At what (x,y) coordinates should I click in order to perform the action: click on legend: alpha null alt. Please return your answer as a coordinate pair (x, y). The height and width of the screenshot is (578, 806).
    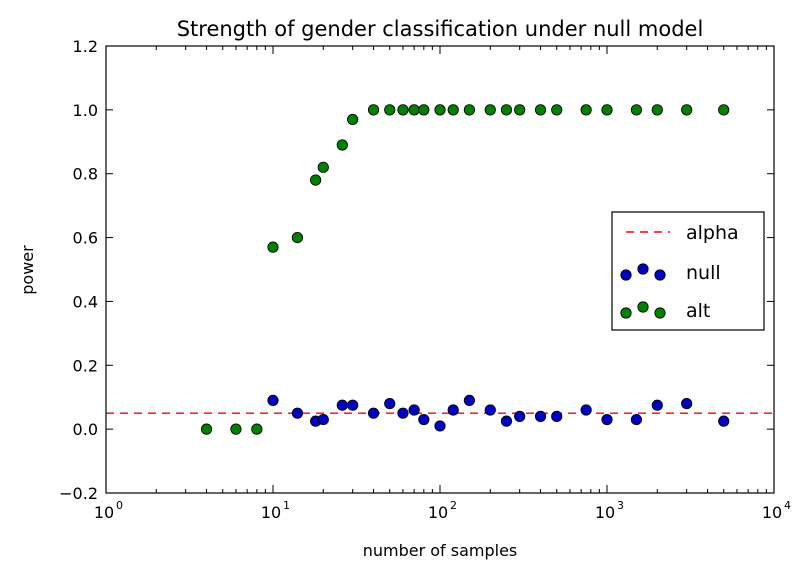
    Looking at the image, I should click on (688, 271).